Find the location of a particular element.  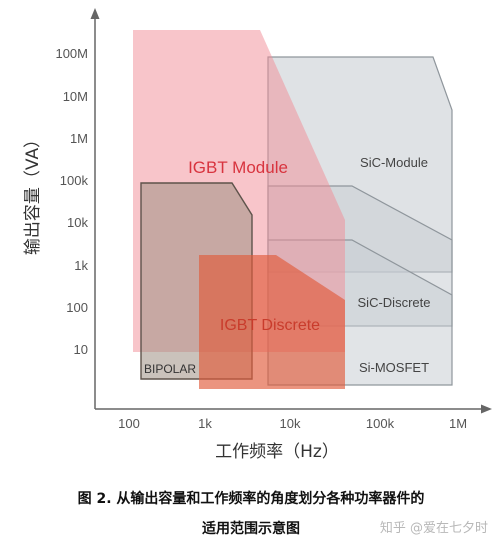

sic-module-label: SiC-Module is located at coordinates (394, 162).